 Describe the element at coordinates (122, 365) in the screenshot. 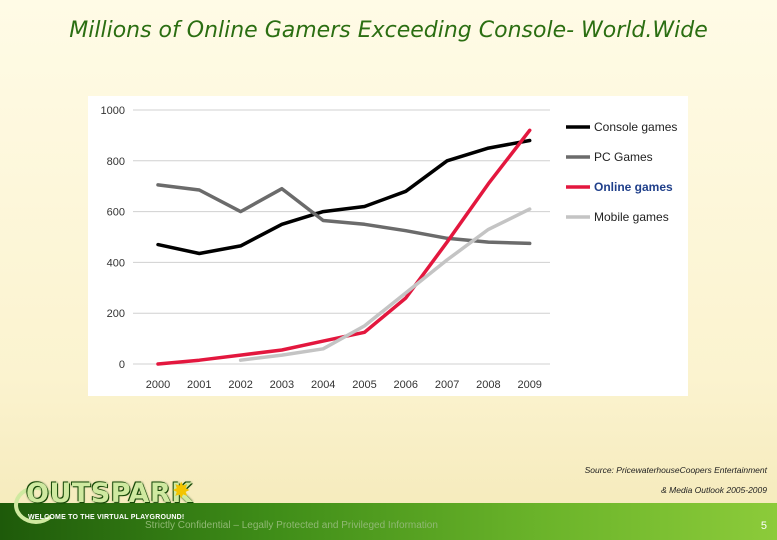

I see `y-tick-label: 0` at that location.